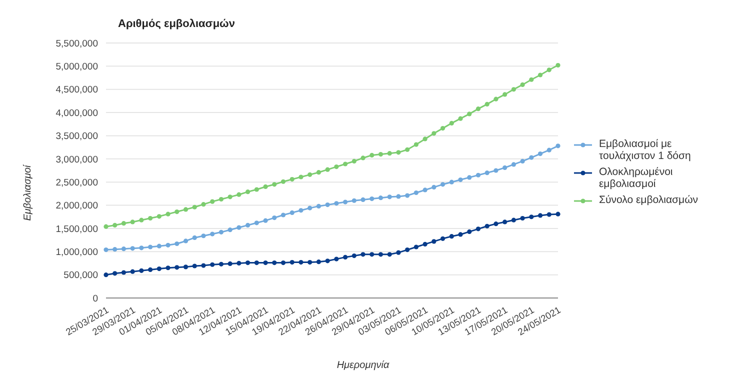  What do you see at coordinates (77, 67) in the screenshot?
I see `y-tick-label: 5,000,000` at bounding box center [77, 67].